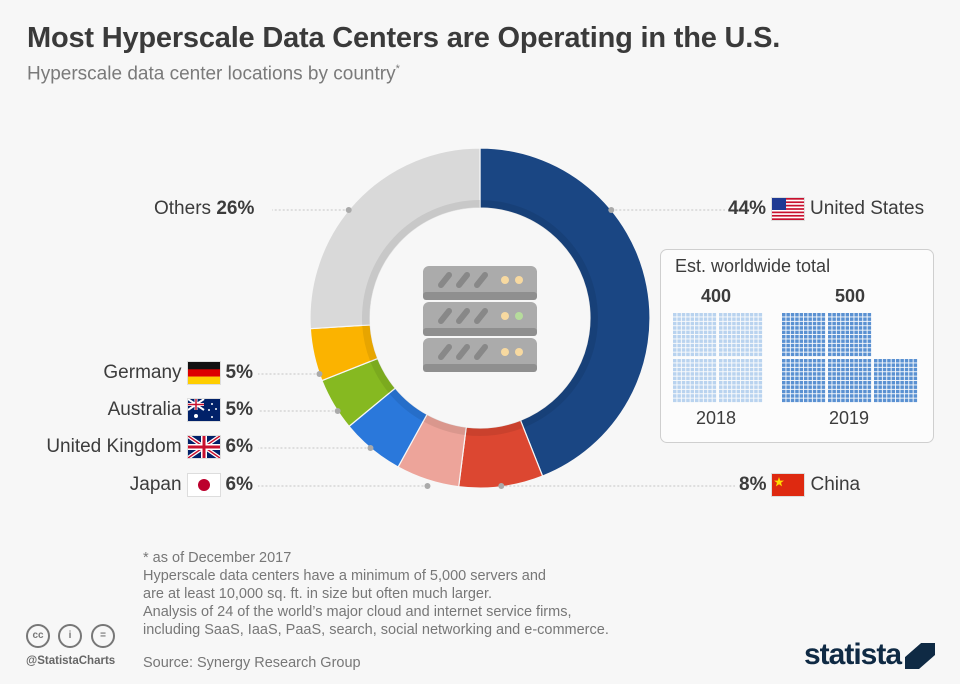  What do you see at coordinates (70, 636) in the screenshot?
I see `attribution-icon: i` at bounding box center [70, 636].